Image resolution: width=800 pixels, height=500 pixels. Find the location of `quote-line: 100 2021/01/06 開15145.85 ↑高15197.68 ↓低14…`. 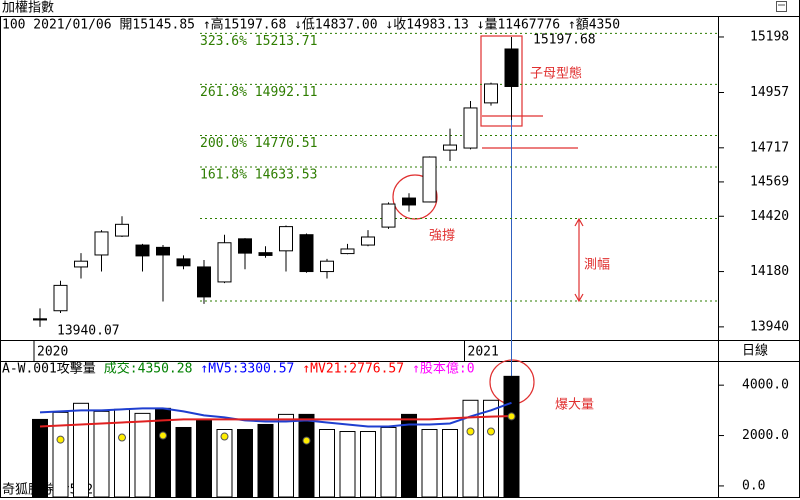

quote-line: 100 2021/01/06 開15145.85 ↑高15197.68 ↓低14… is located at coordinates (311, 25).